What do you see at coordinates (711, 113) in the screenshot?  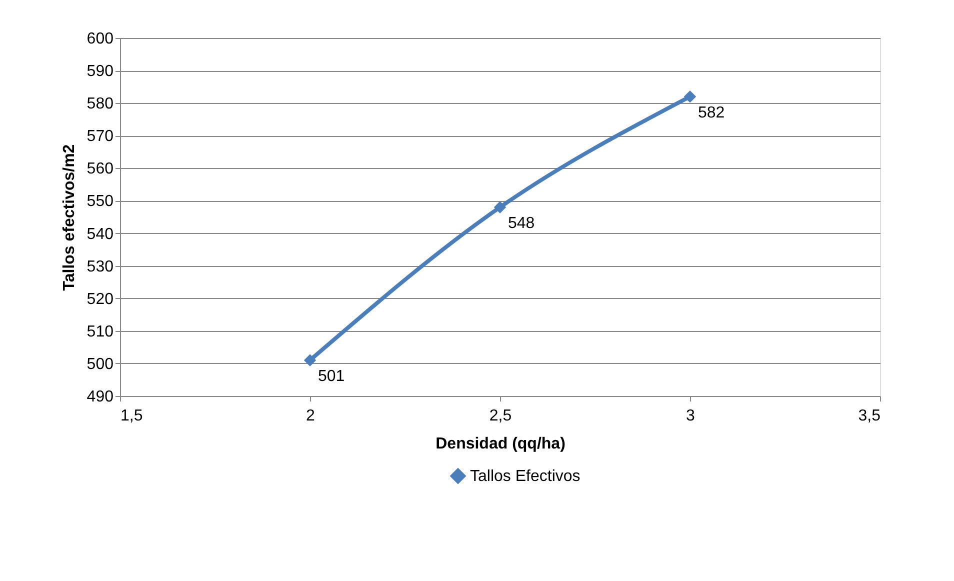 I see `data-label: 582` at bounding box center [711, 113].